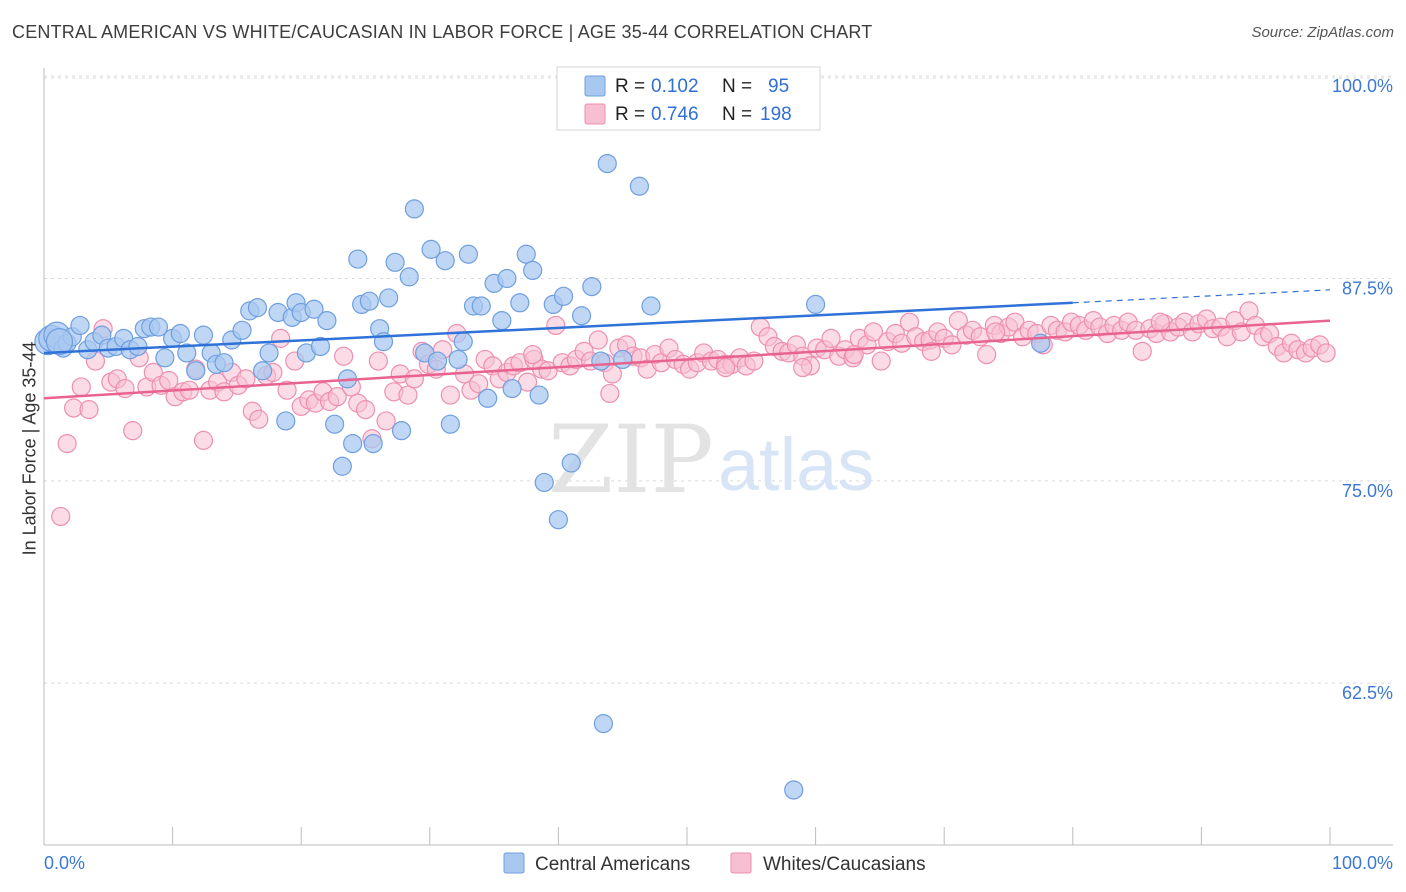  I want to click on watermark-atlas: atlas, so click(796, 464).